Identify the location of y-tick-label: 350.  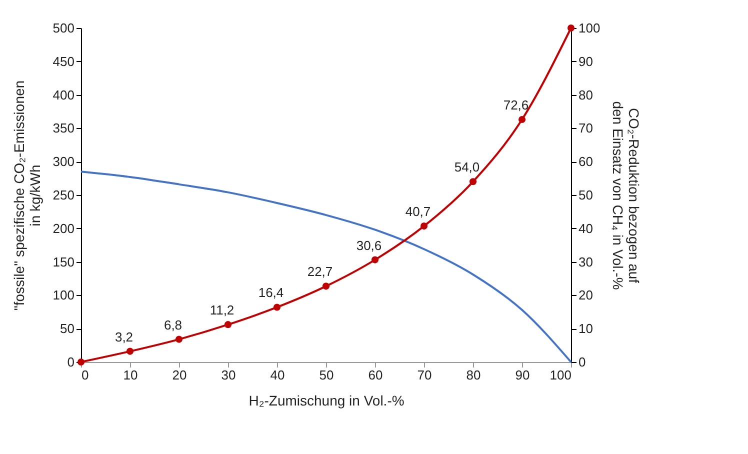
(63, 128).